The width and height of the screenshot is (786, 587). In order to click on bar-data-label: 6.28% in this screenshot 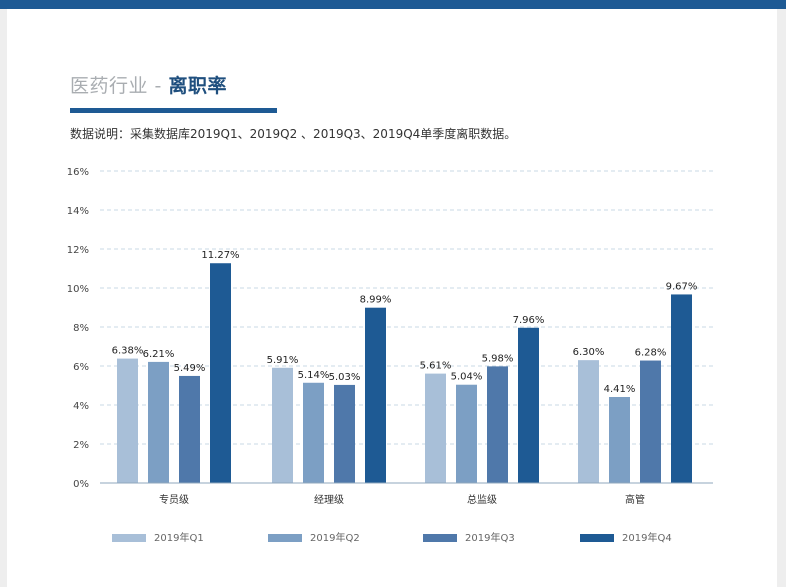, I will do `click(651, 353)`.